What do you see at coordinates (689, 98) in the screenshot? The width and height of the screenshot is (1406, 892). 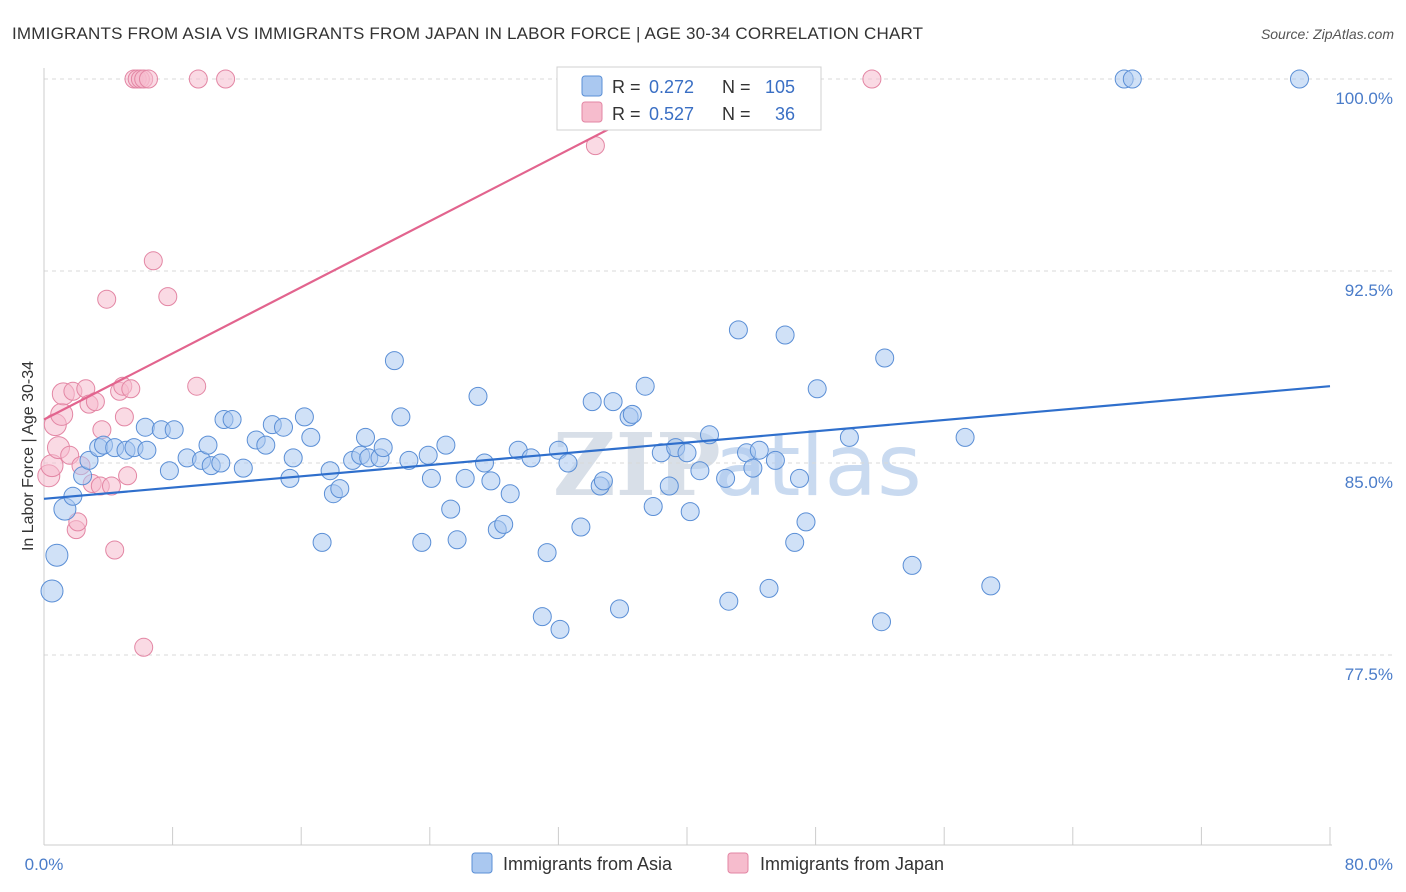 I see `legend: R = 0.272 N = 105 R = 0.527 N = 36` at bounding box center [689, 98].